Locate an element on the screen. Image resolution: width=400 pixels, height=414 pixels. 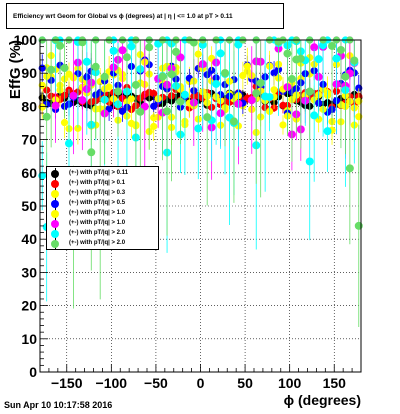
legend-entry: (+-) with pT/|q| > 0.11 is located at coordinates (102, 174).